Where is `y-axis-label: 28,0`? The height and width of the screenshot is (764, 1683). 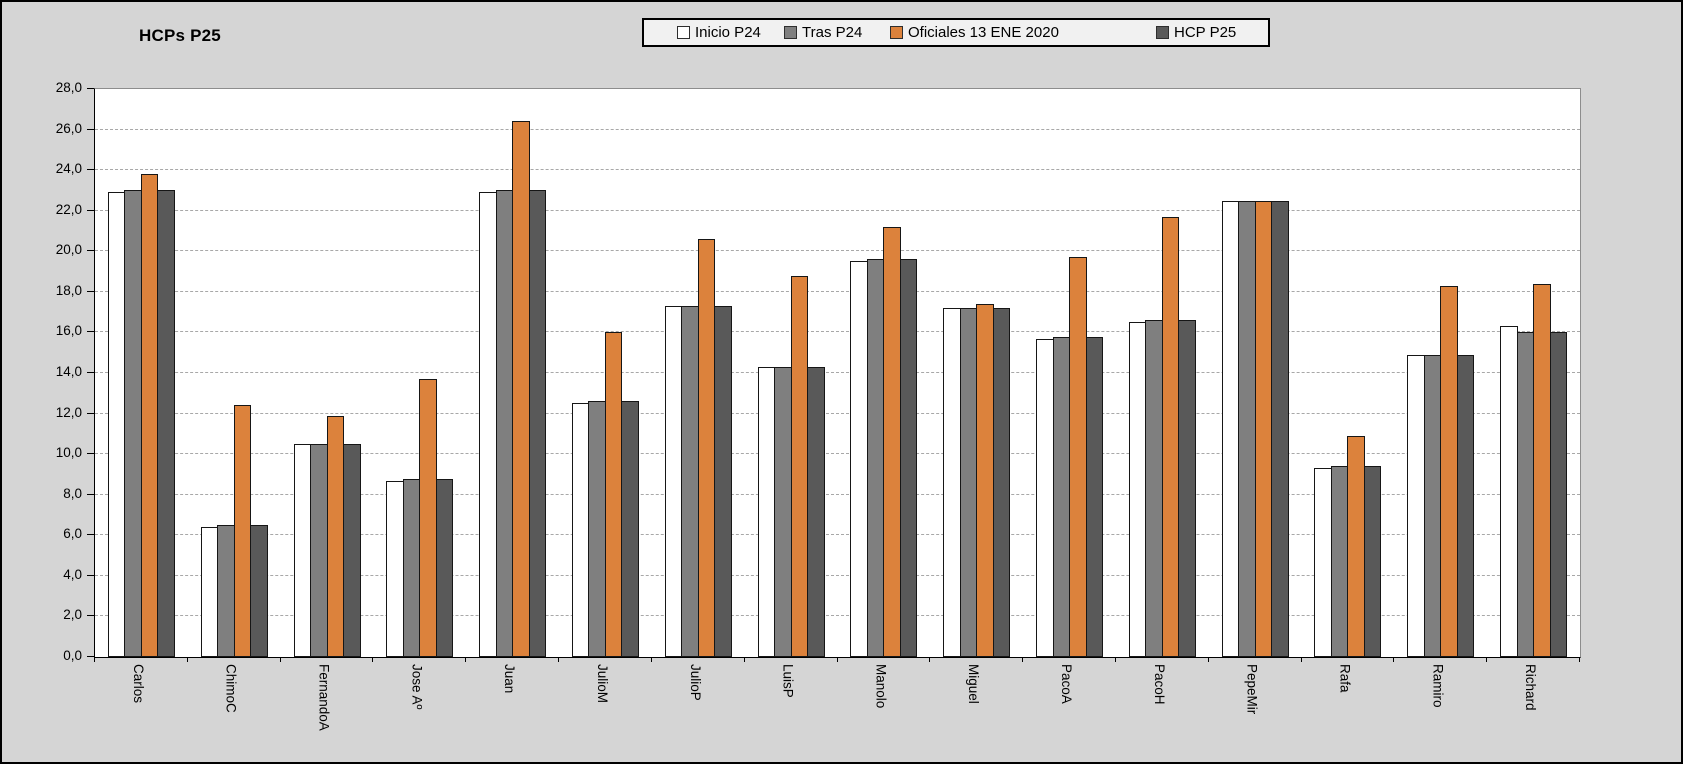 y-axis-label: 28,0 is located at coordinates (68, 87).